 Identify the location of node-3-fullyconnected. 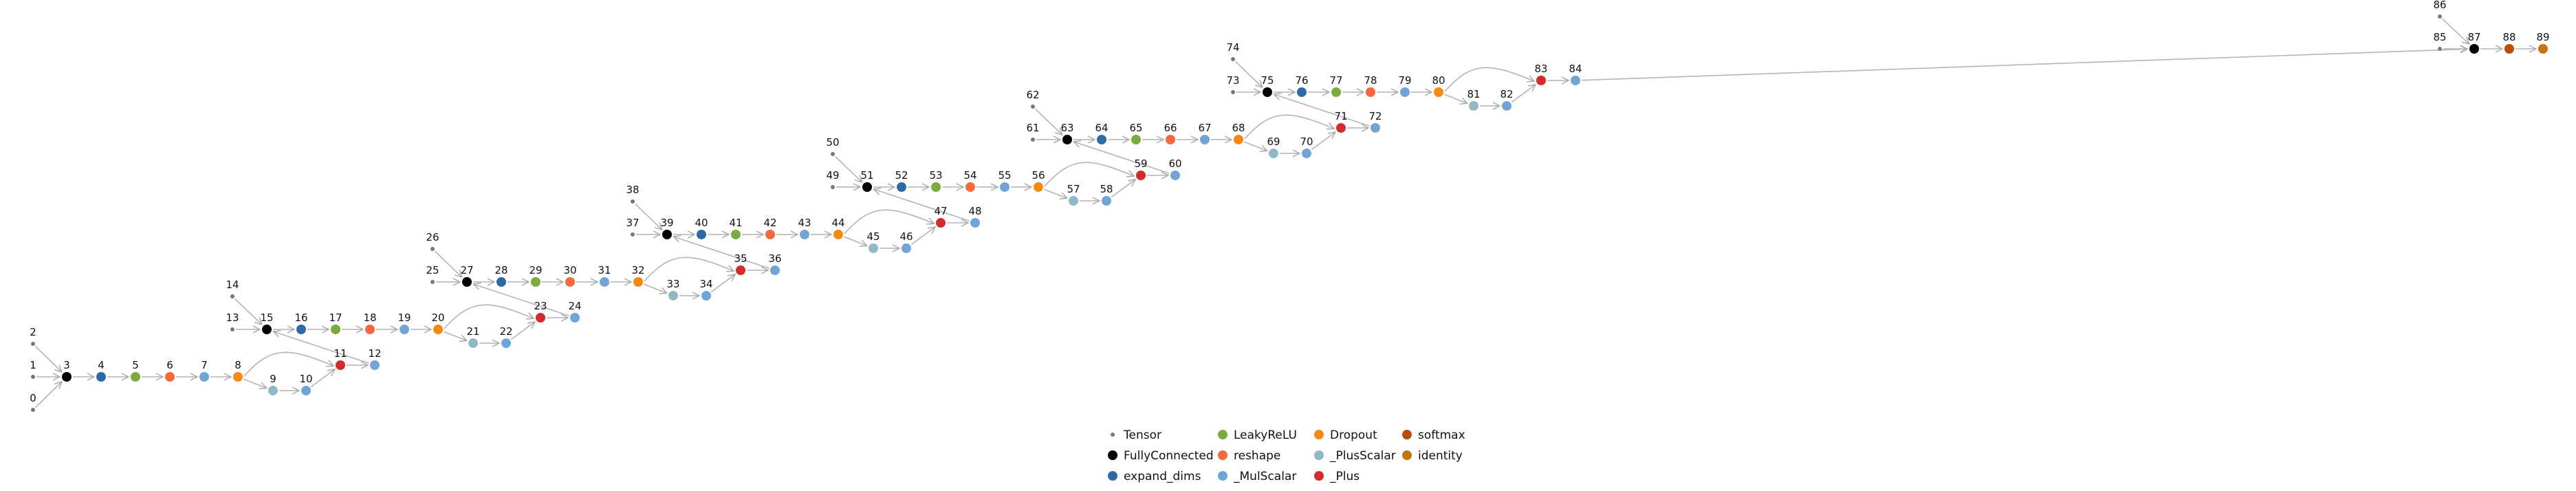
(67, 377).